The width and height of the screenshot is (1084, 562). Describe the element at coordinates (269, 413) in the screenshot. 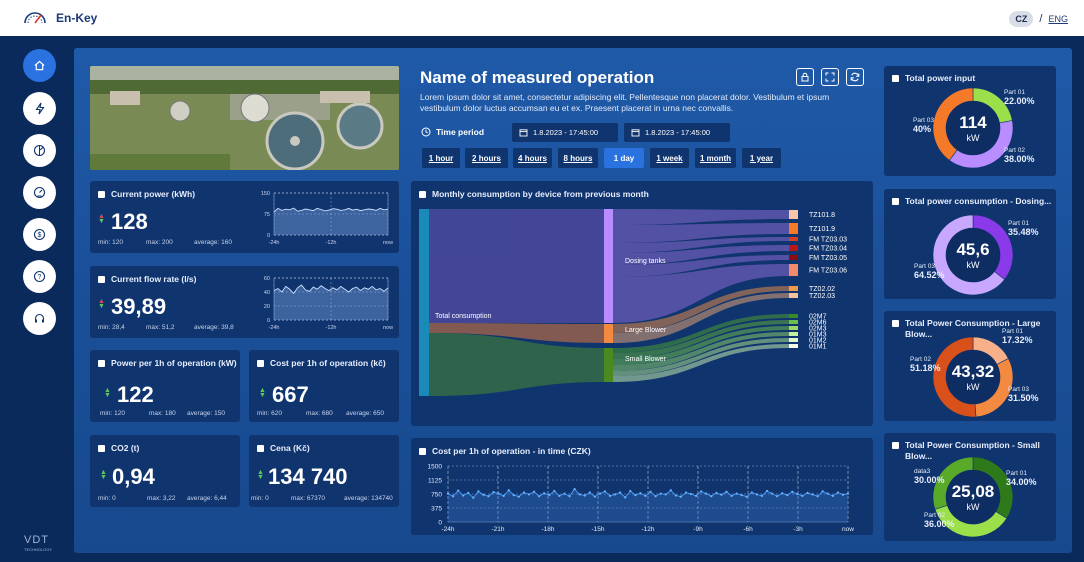

I see `stat-min: min: 620` at that location.